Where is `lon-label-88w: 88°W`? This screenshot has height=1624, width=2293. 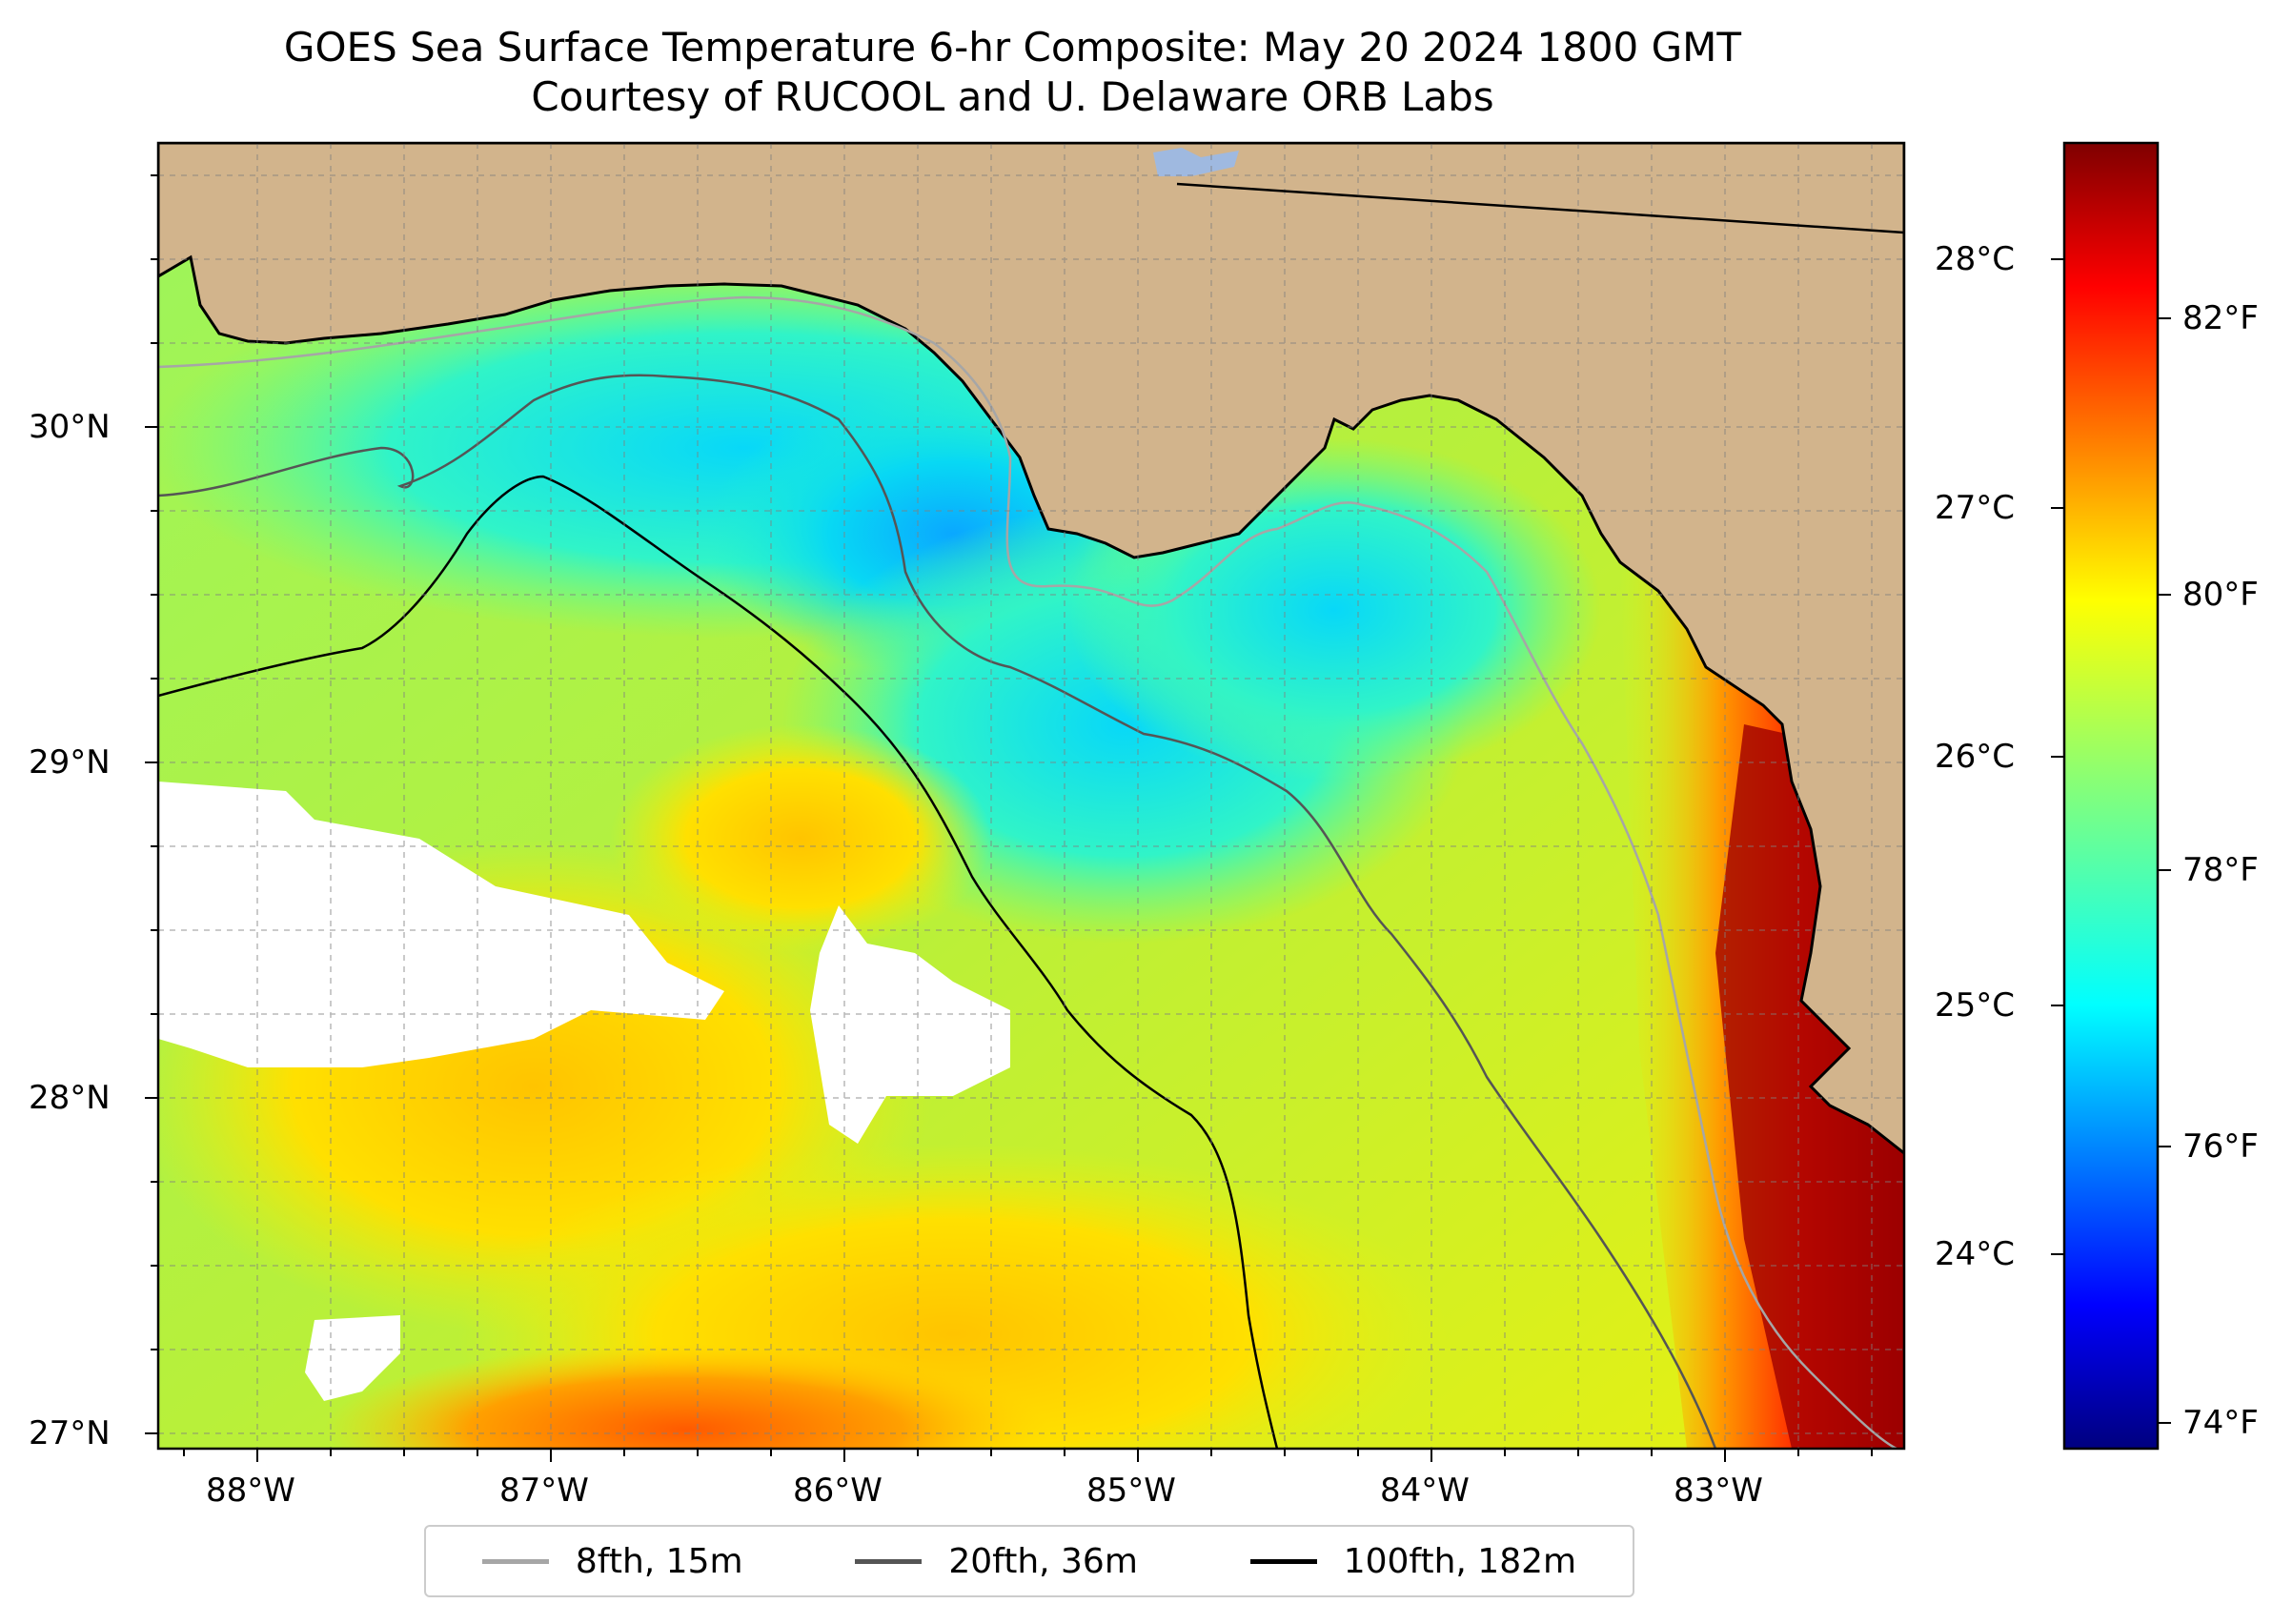
lon-label-88w: 88°W is located at coordinates (251, 1491).